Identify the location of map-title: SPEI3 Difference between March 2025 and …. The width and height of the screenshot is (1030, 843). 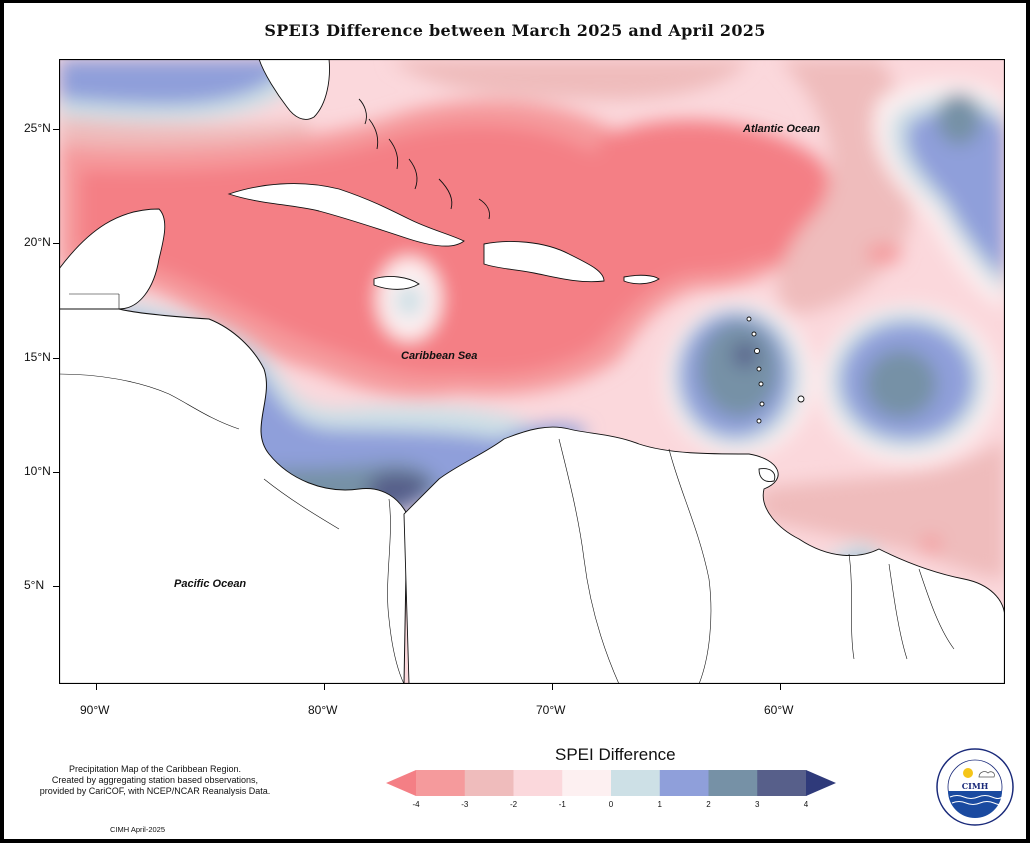
(515, 30).